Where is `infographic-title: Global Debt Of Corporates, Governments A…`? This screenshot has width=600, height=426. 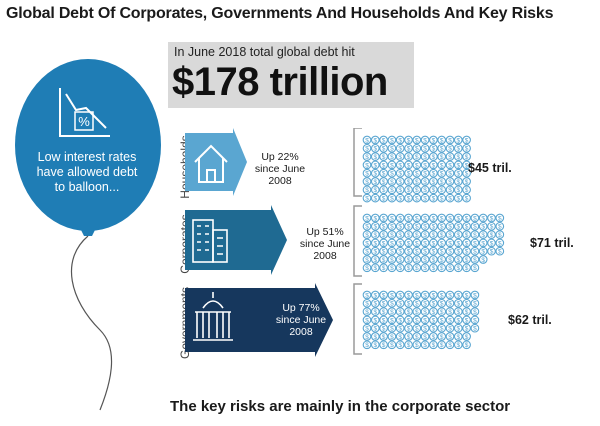 infographic-title: Global Debt Of Corporates, Governments A… is located at coordinates (280, 13).